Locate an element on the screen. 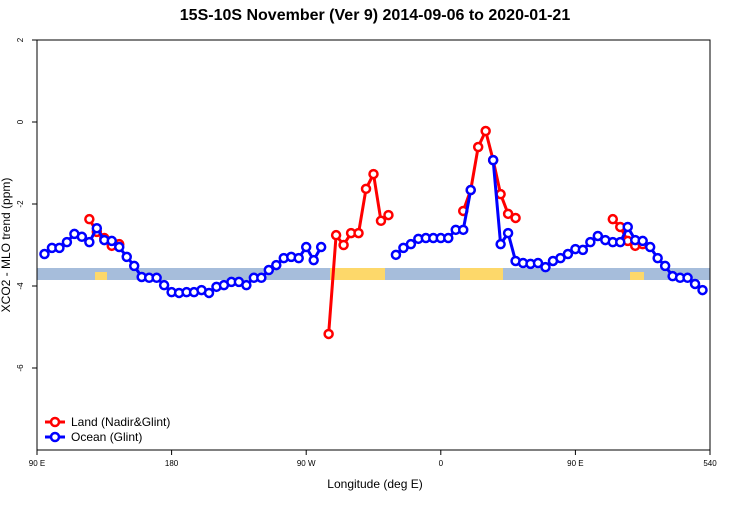  y-tick-label: -2 is located at coordinates (20, 204).